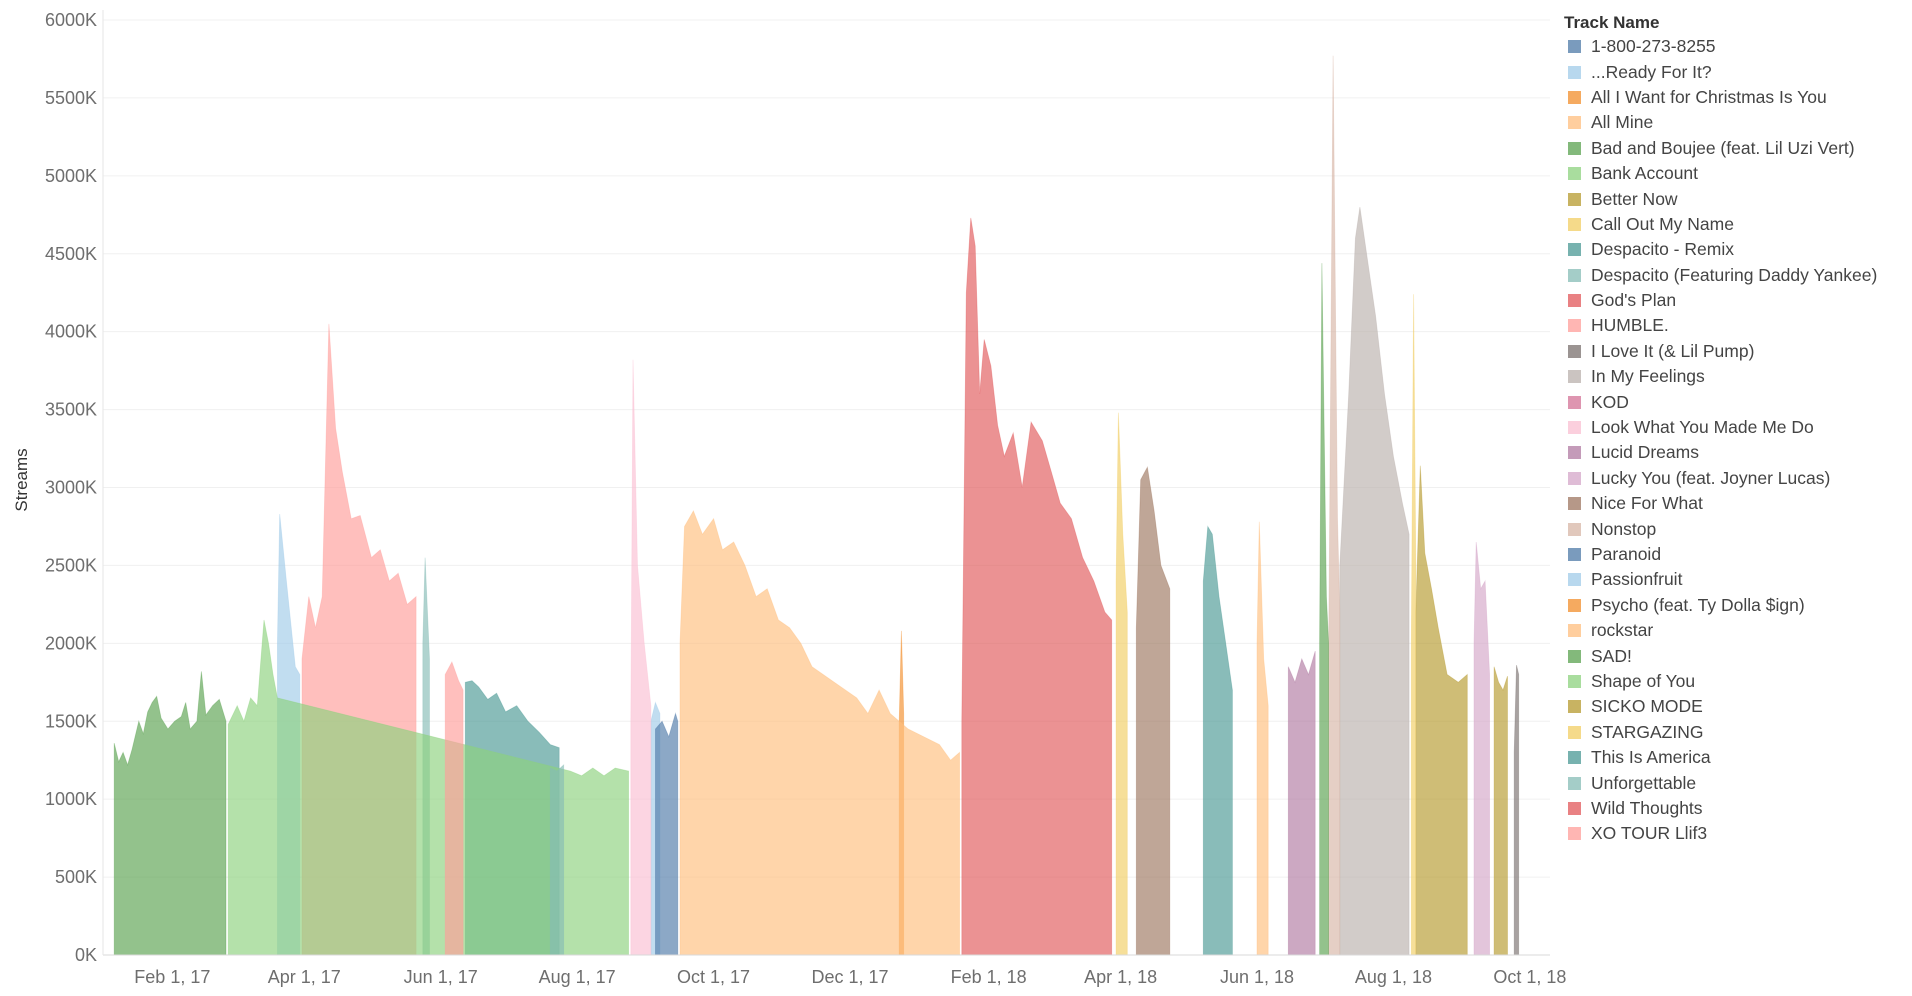 The height and width of the screenshot is (996, 1912). Describe the element at coordinates (1734, 401) in the screenshot. I see `legend-item-kod: KOD` at that location.